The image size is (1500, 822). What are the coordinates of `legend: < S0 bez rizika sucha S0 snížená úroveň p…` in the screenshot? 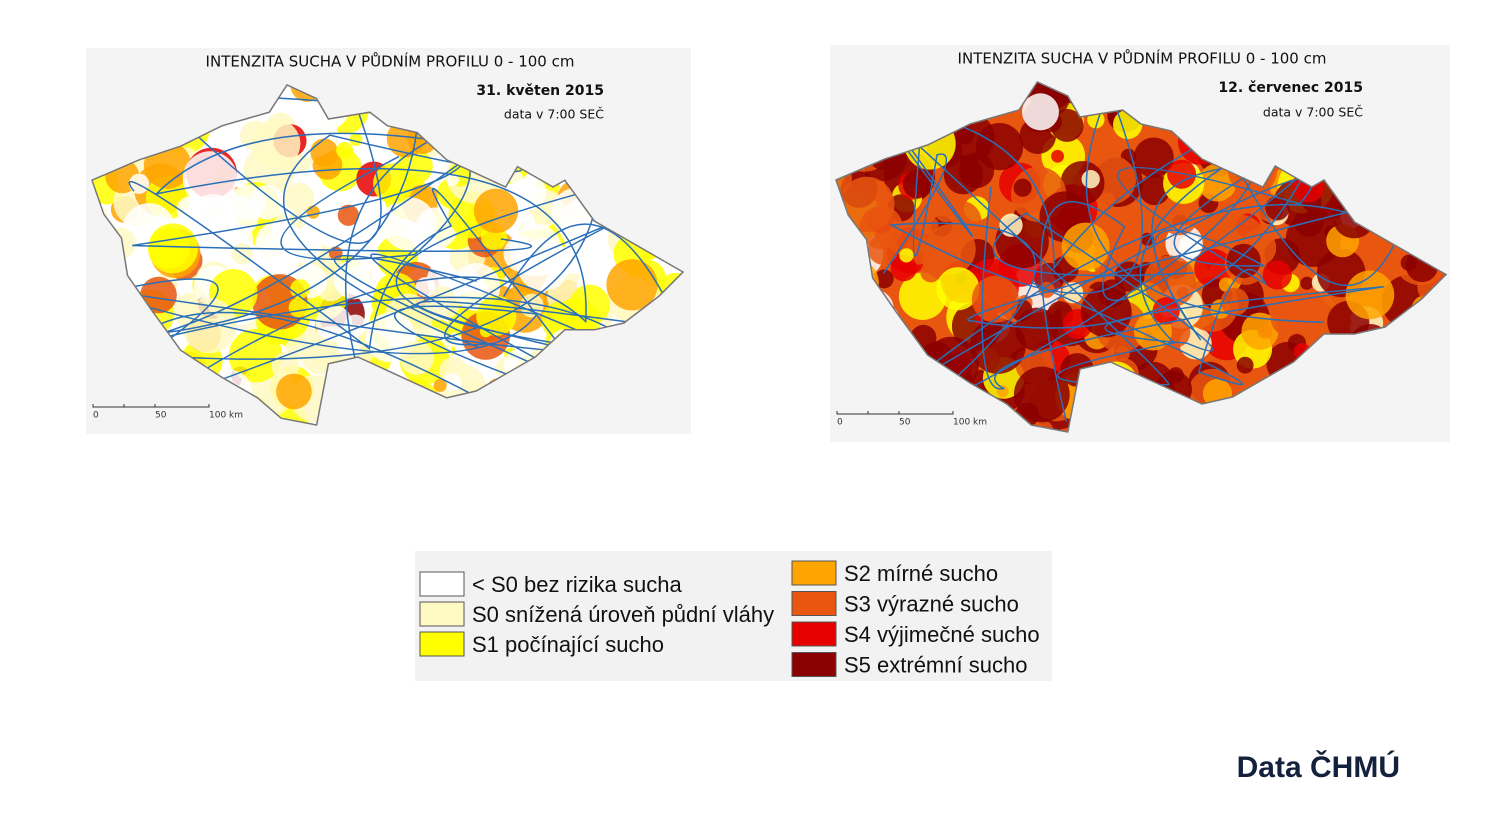 It's located at (729, 618).